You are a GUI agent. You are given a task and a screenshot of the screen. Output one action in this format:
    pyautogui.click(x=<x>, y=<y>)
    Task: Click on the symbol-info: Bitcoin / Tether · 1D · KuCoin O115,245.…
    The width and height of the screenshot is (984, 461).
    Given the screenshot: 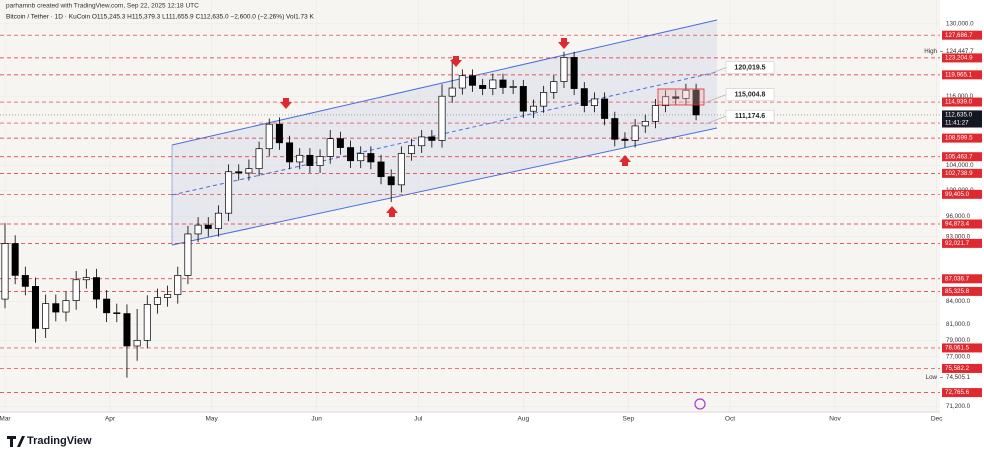 What is the action you would take?
    pyautogui.click(x=160, y=17)
    